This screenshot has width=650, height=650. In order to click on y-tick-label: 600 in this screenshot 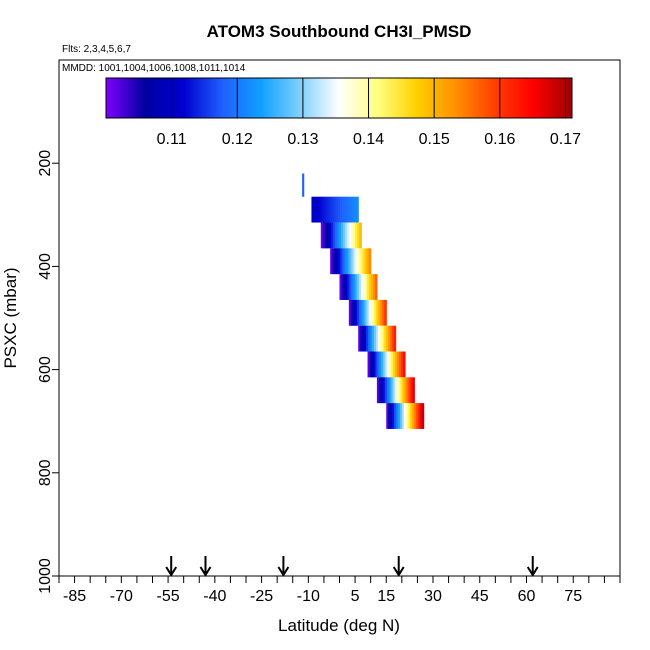, I will do `click(45, 369)`.